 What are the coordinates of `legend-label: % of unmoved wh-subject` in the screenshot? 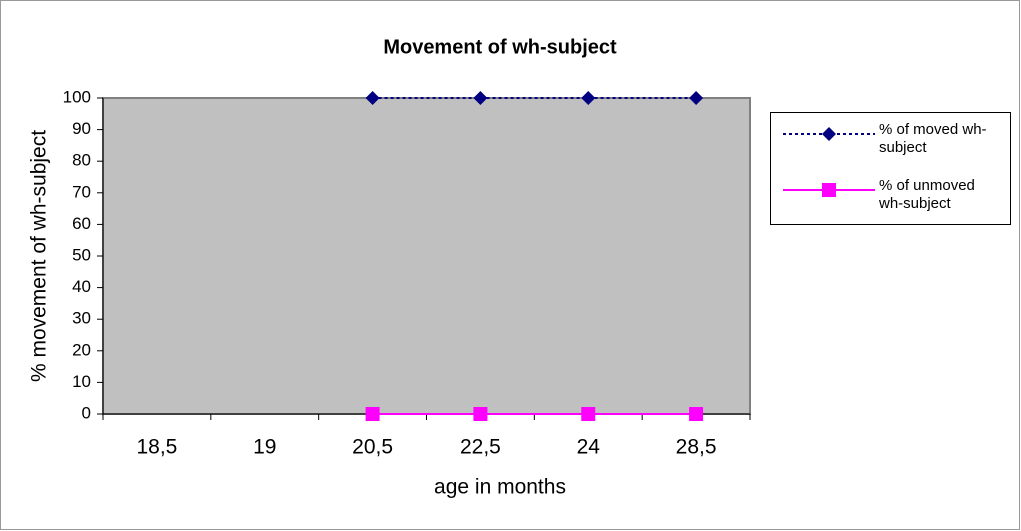 It's located at (927, 194).